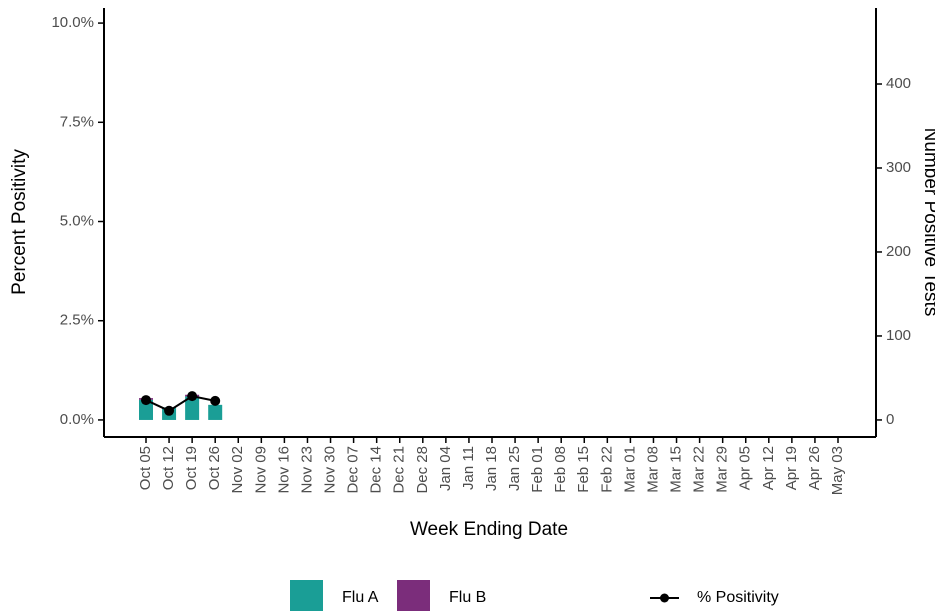 This screenshot has height=611, width=935. I want to click on x-tick-label: Jan 25, so click(514, 468).